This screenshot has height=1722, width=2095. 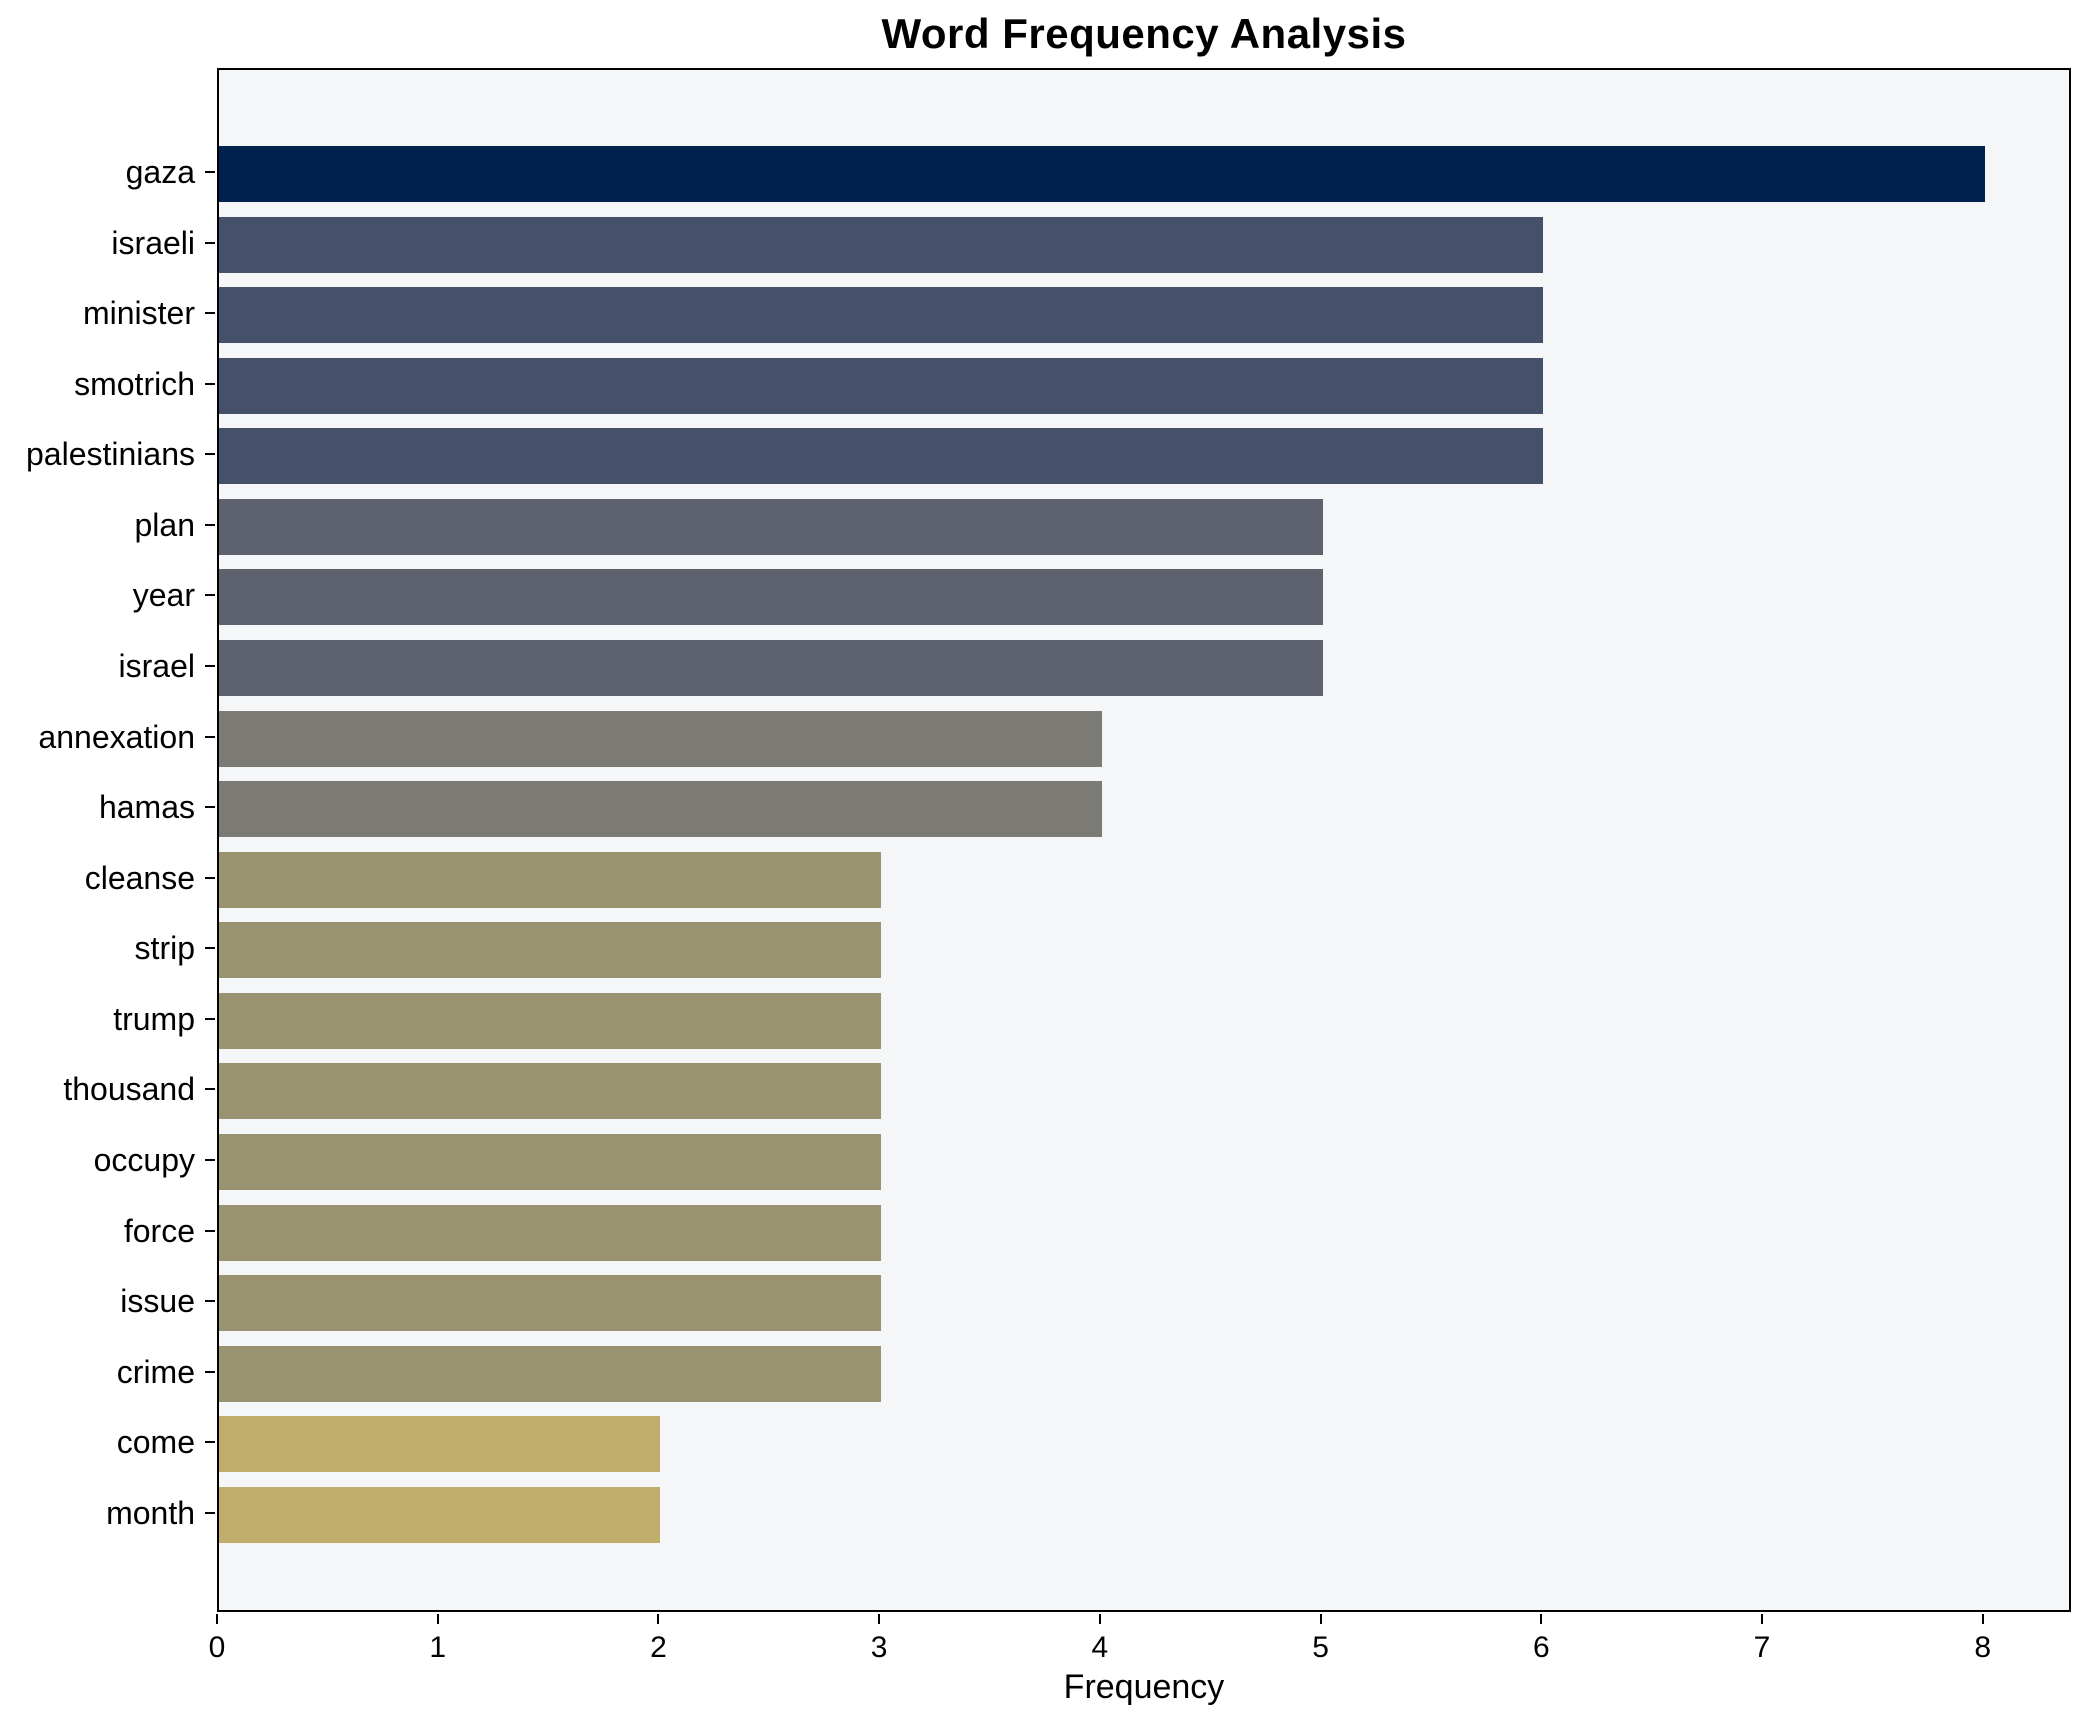 What do you see at coordinates (1983, 1647) in the screenshot?
I see `x-tick-label-8: 8` at bounding box center [1983, 1647].